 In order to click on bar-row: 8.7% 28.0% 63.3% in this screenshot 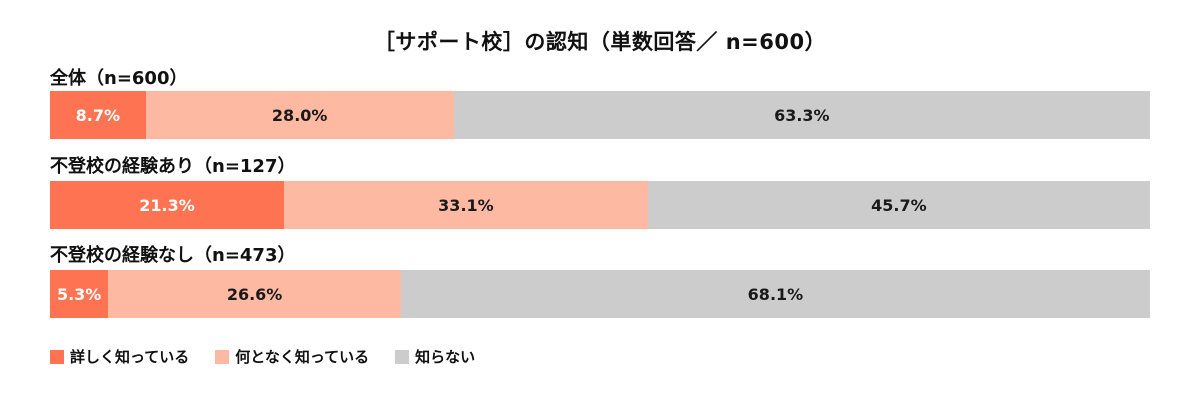, I will do `click(600, 115)`.